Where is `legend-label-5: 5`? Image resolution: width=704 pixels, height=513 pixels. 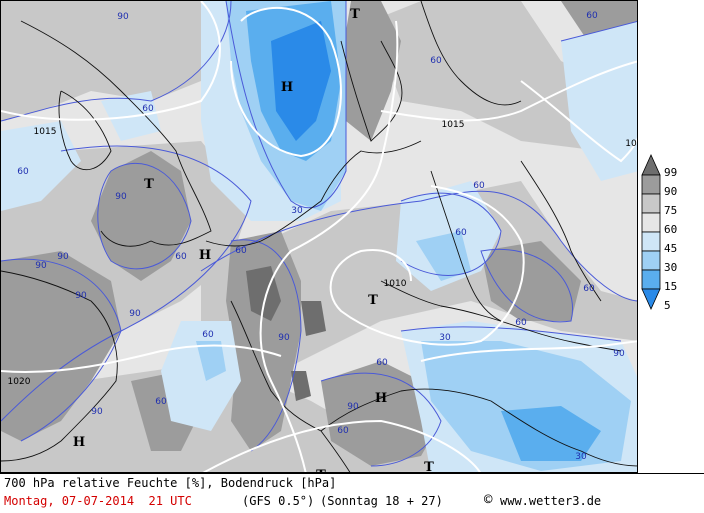 legend-label-5: 5 is located at coordinates (667, 305).